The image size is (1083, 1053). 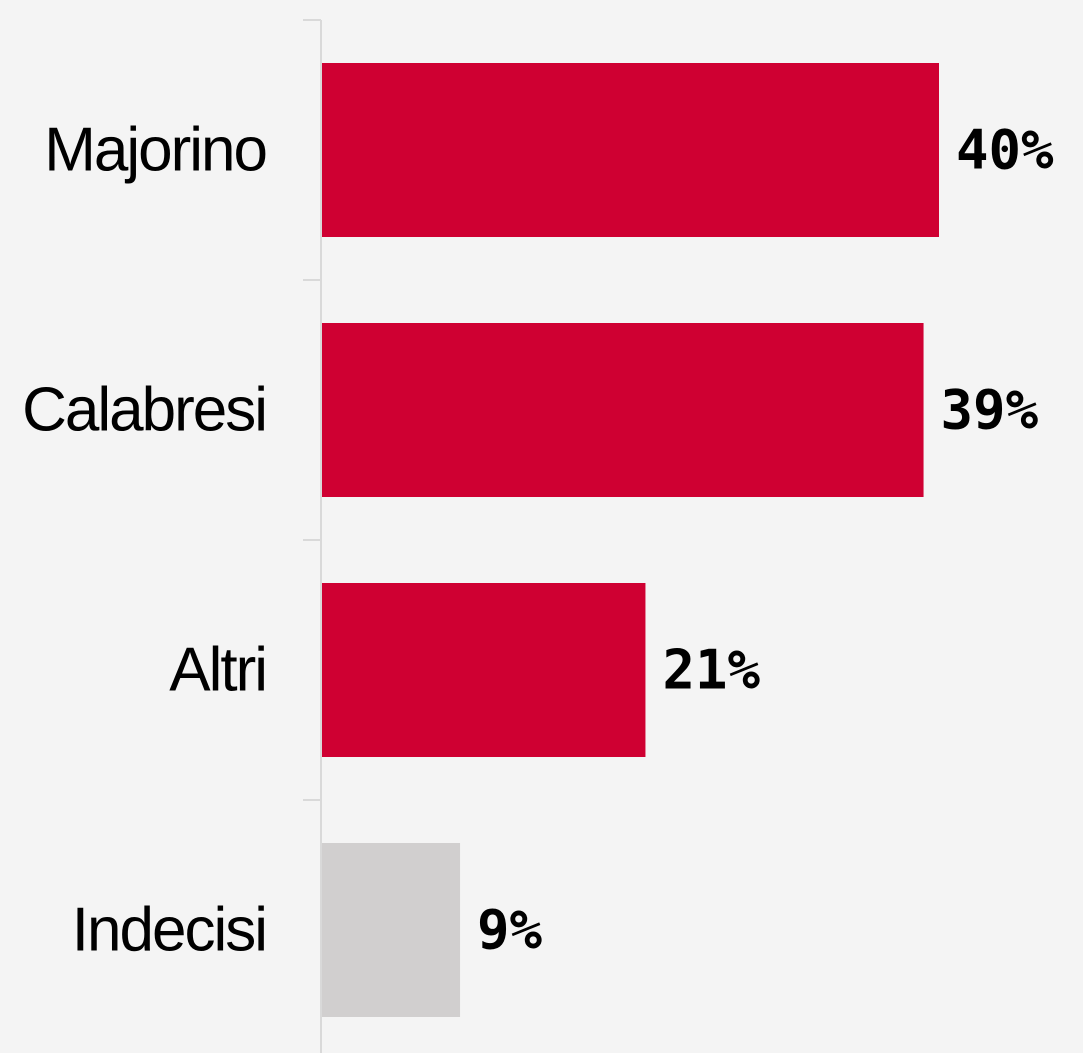 What do you see at coordinates (484, 670) in the screenshot?
I see `bar-altri` at bounding box center [484, 670].